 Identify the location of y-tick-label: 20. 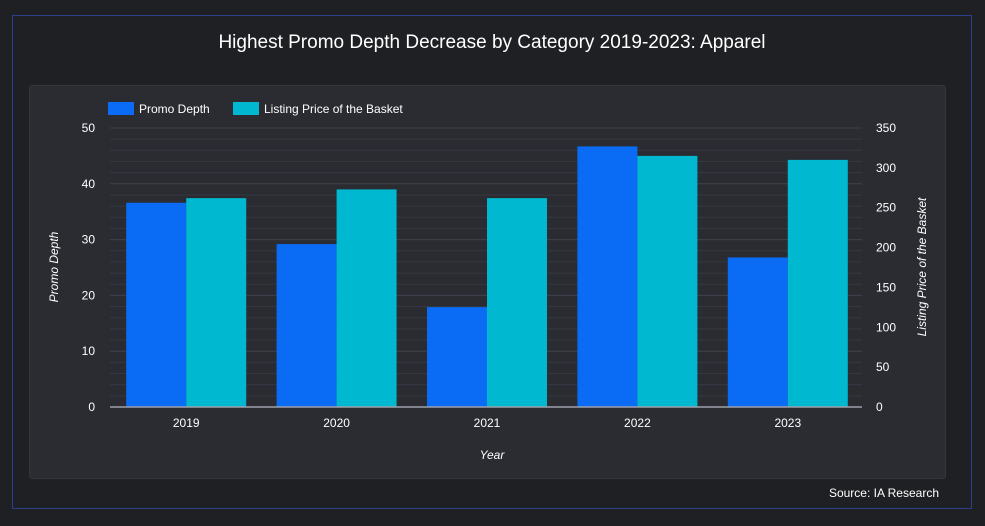
(89, 295).